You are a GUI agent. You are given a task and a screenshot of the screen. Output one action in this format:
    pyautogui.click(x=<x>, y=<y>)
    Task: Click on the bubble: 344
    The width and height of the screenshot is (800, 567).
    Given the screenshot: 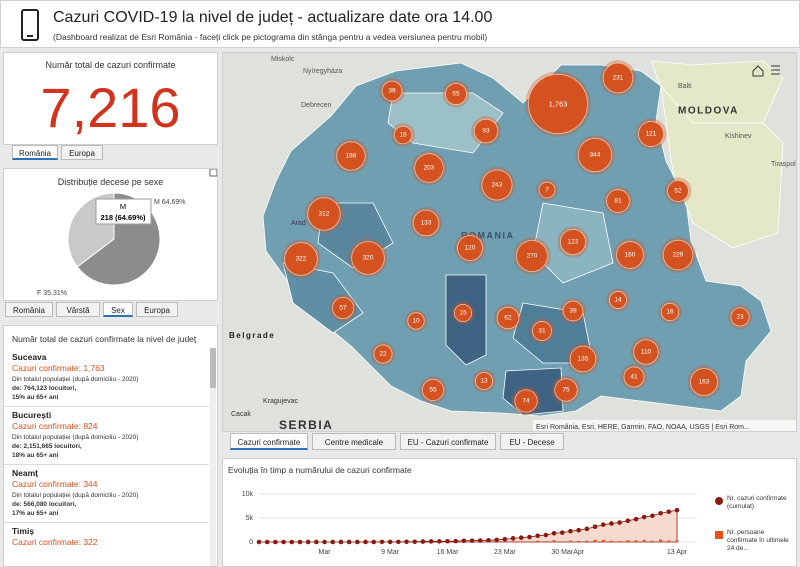 What is the action you would take?
    pyautogui.click(x=595, y=155)
    